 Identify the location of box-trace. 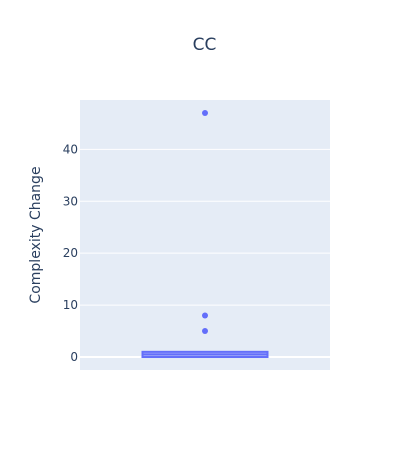
(205, 354).